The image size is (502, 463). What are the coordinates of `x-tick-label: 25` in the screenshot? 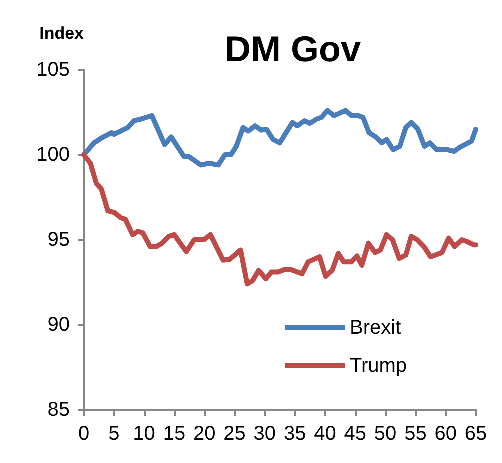 It's located at (235, 434).